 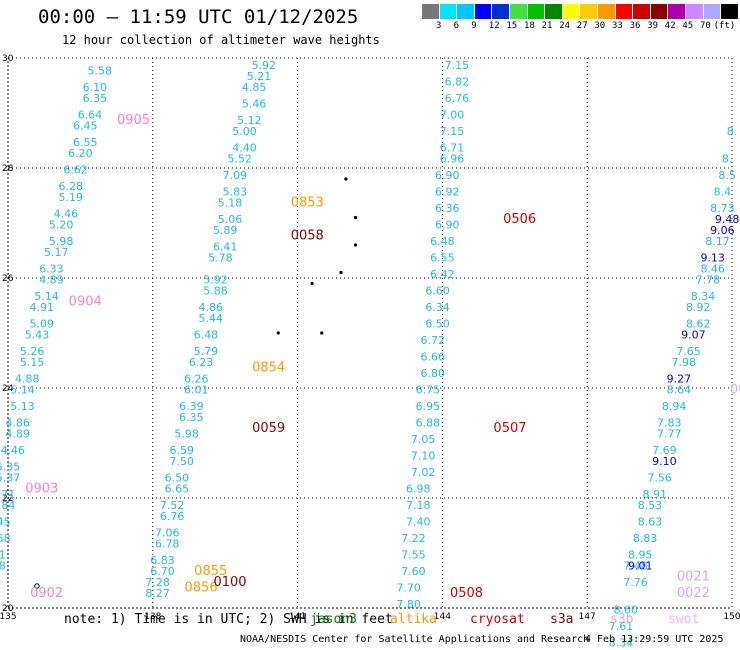 I want to click on data-point-label: 4.40, so click(x=244, y=148).